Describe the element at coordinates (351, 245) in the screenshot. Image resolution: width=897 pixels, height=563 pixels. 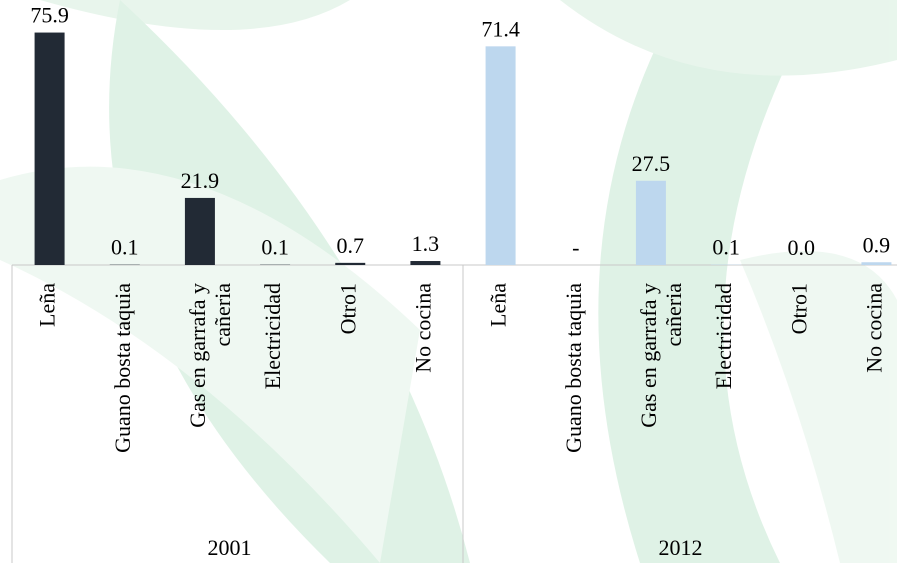
I see `value-label: 0.7` at that location.